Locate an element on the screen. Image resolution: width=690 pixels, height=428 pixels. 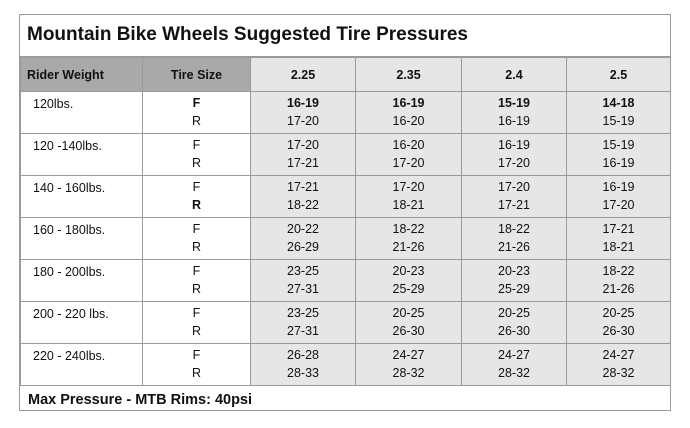
pressure-cell: 15-19 16-19 is located at coordinates (618, 154).